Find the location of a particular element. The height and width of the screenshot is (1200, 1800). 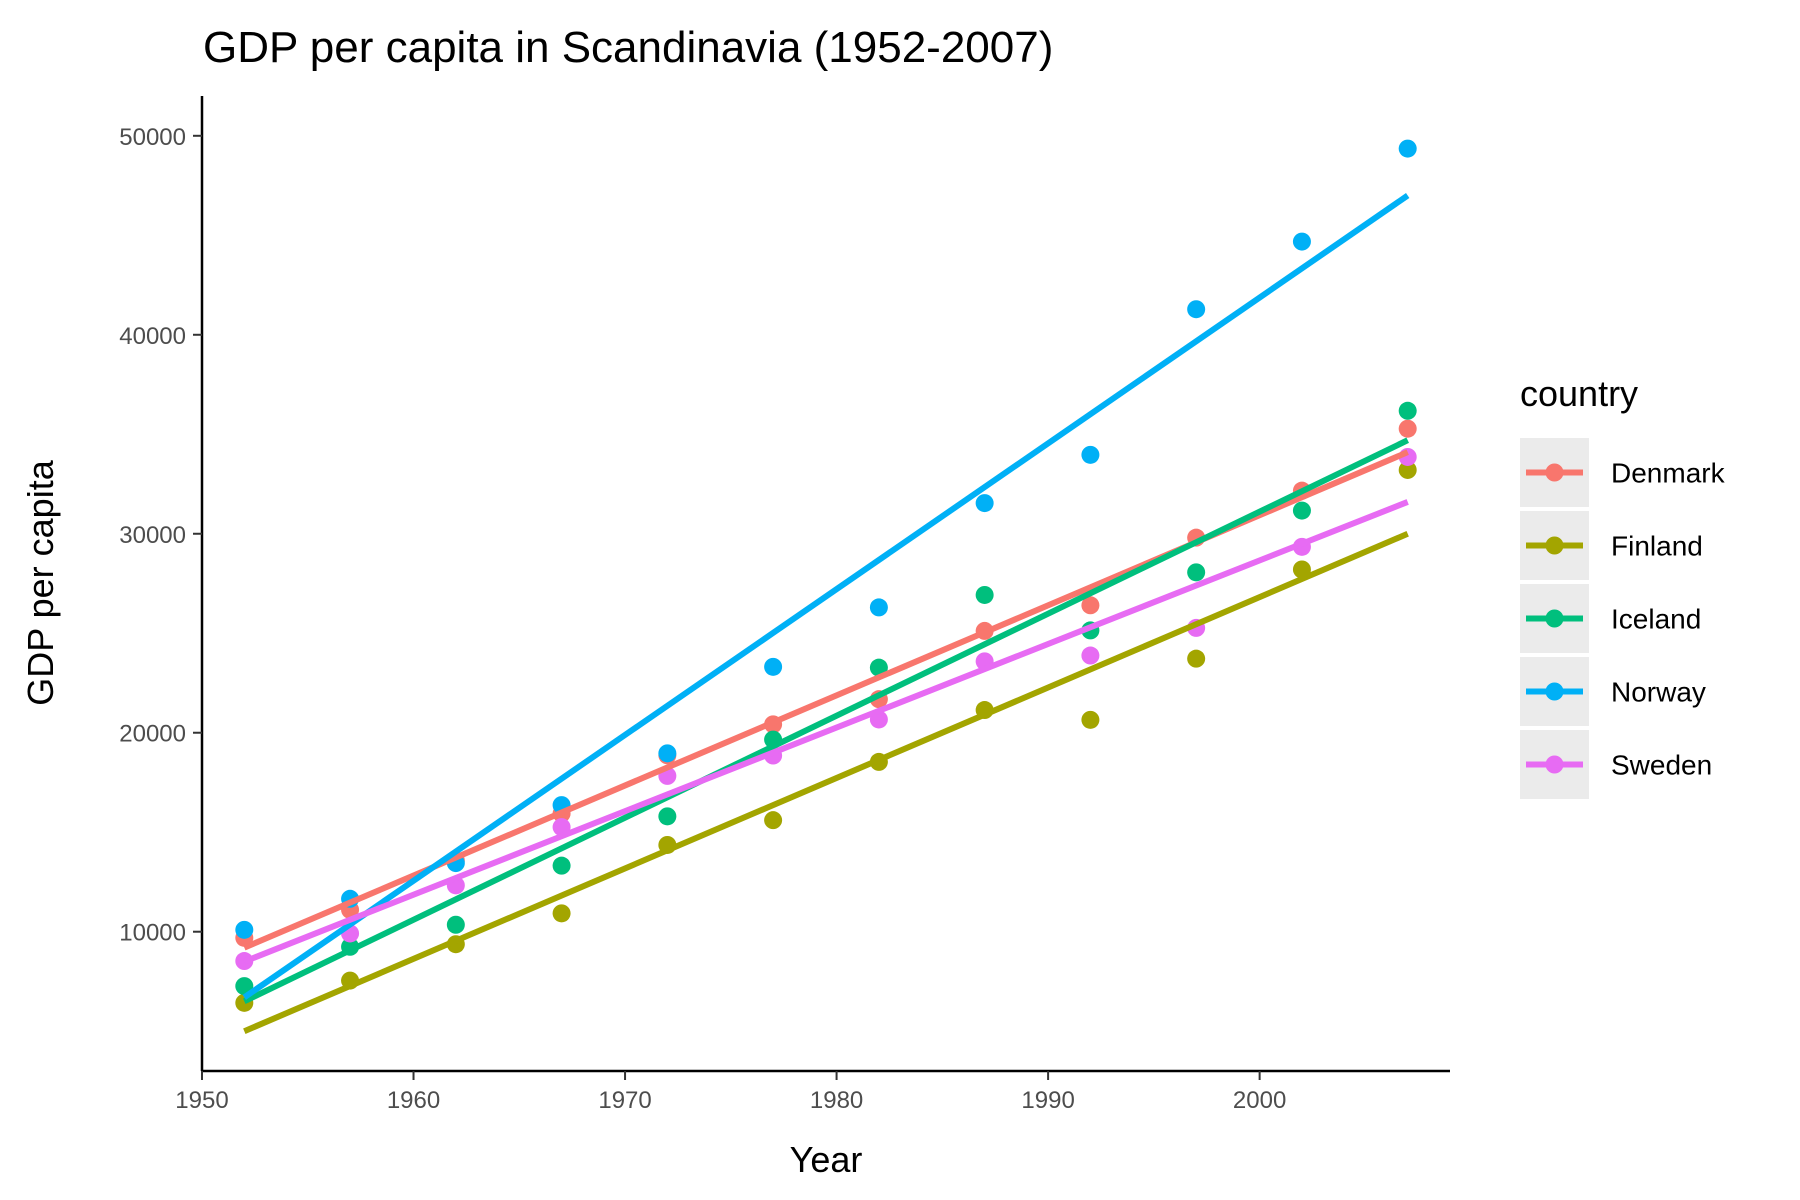

point-norway-1982 is located at coordinates (878, 607).